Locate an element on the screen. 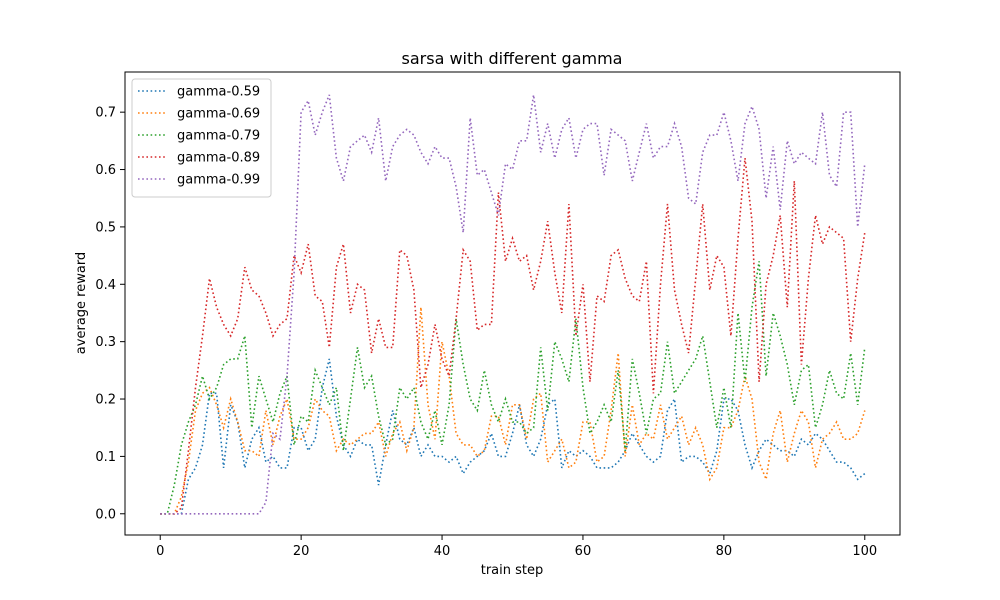 Image resolution: width=1000 pixels, height=600 pixels. y-tick-label: 0.3 is located at coordinates (105, 342).